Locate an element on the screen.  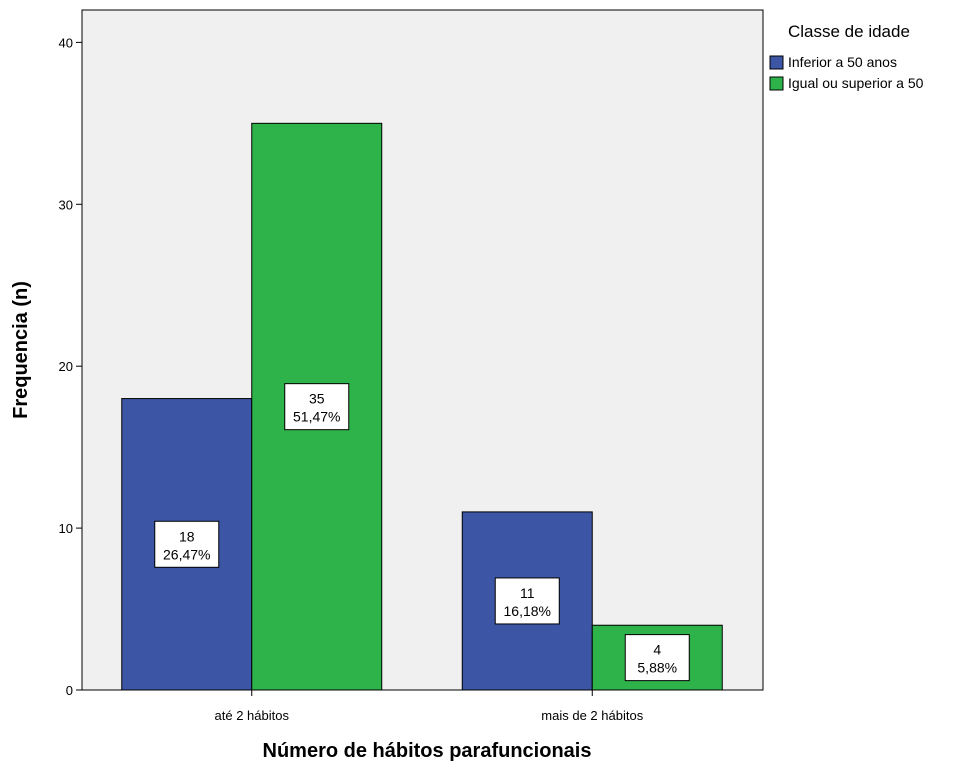
data-label-percent-1-0: 16,18% is located at coordinates (527, 611).